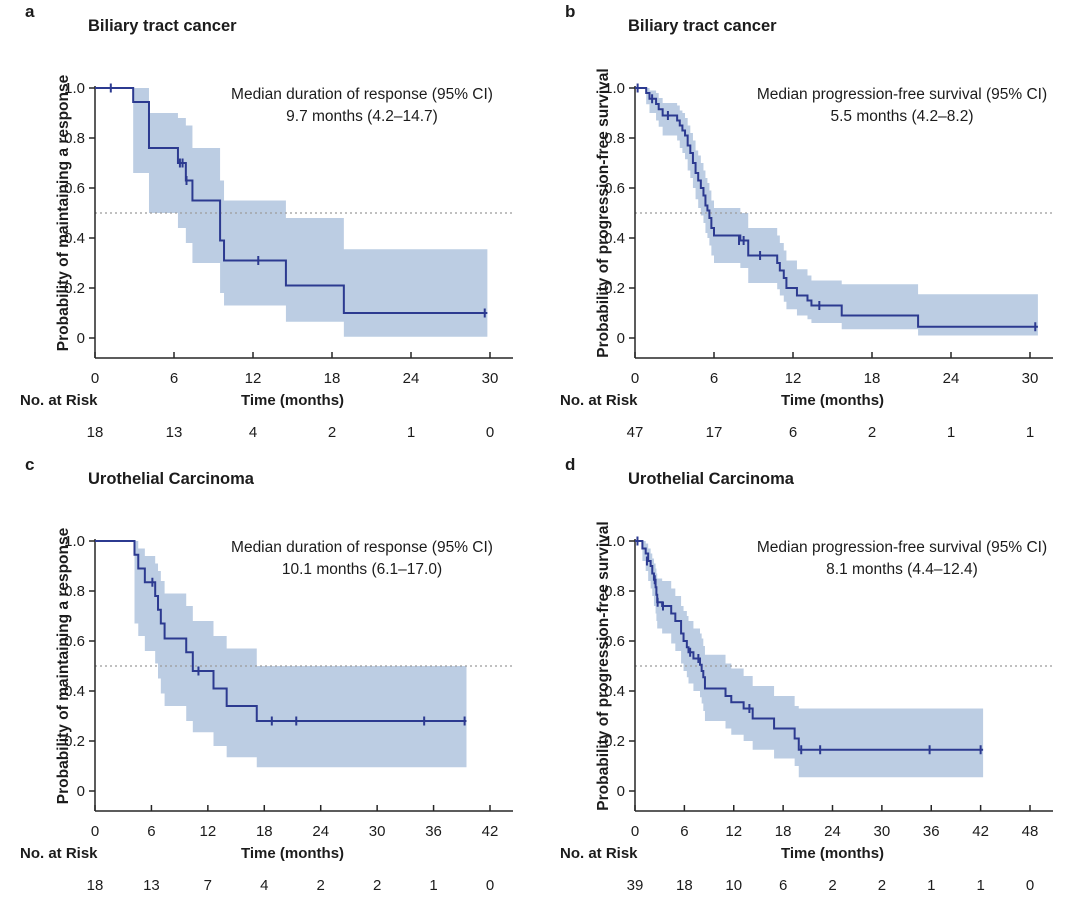  Describe the element at coordinates (174, 432) in the screenshot. I see `svg-text: 13` at that location.